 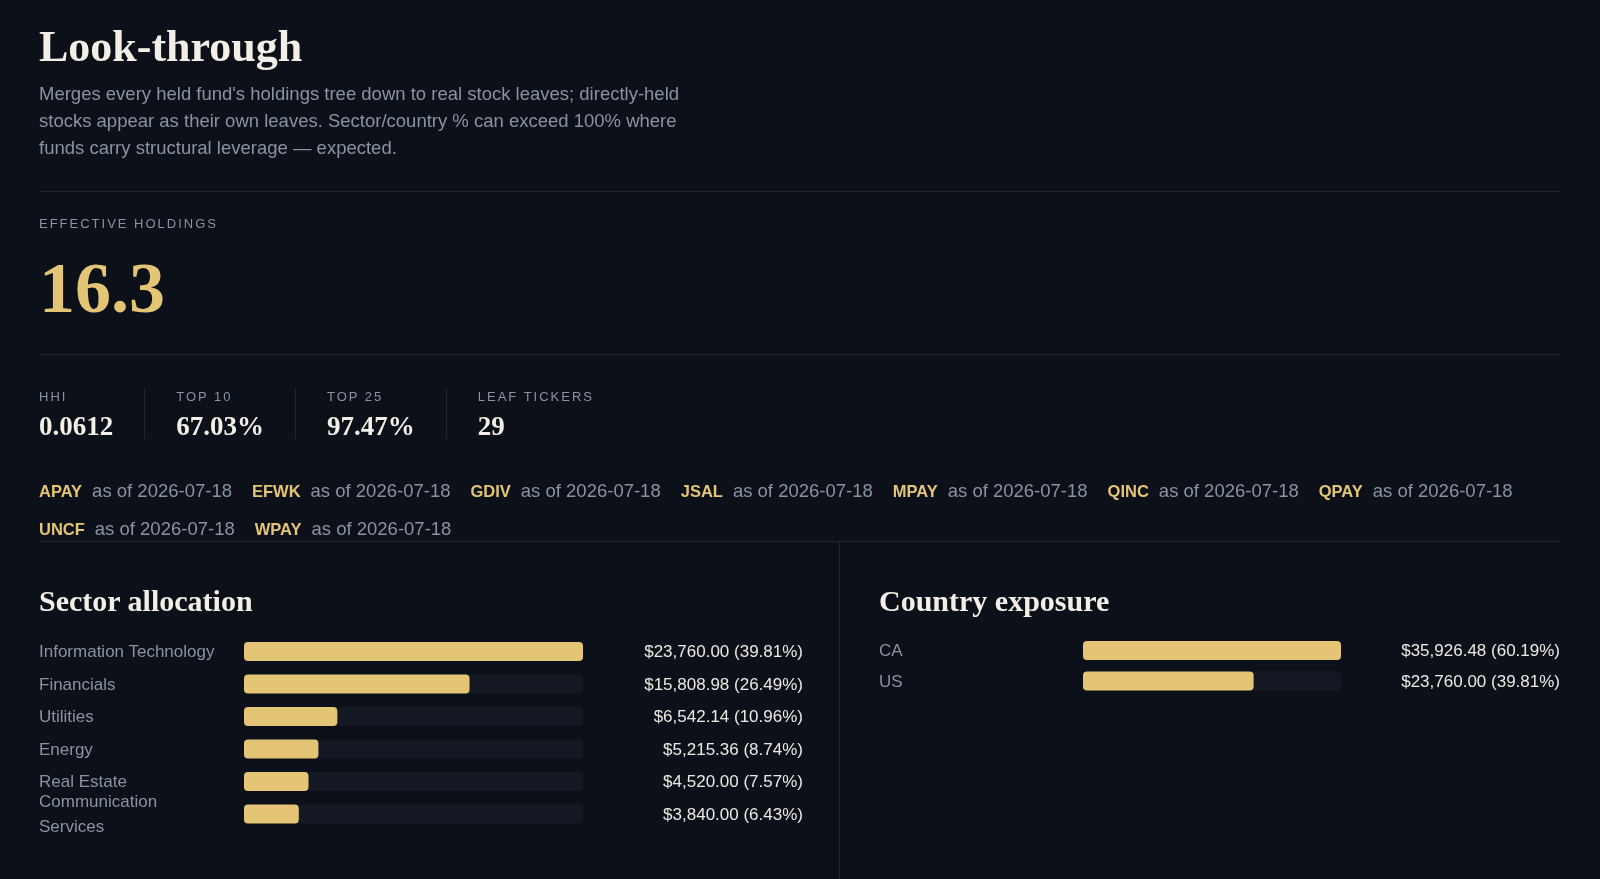 What do you see at coordinates (733, 814) in the screenshot?
I see `data-label: $3,840.00 (6.43%)` at bounding box center [733, 814].